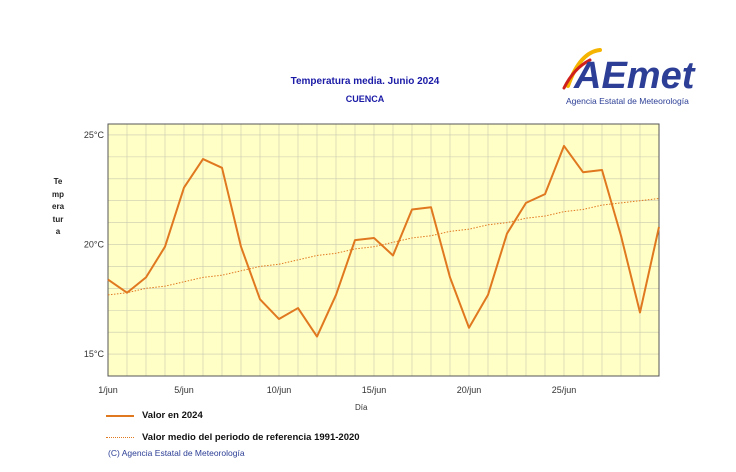 Image resolution: width=736 pixels, height=472 pixels. I want to click on x-tick-label: 15/jun, so click(374, 390).